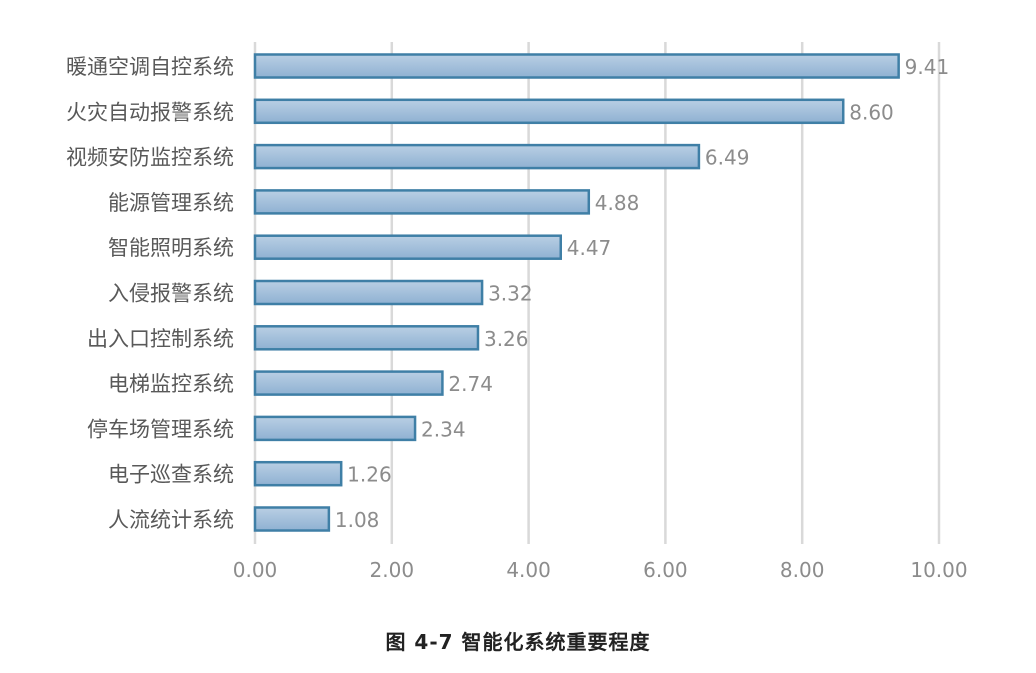 Image resolution: width=1036 pixels, height=673 pixels. I want to click on category-label: 入侵报警系统, so click(171, 294).